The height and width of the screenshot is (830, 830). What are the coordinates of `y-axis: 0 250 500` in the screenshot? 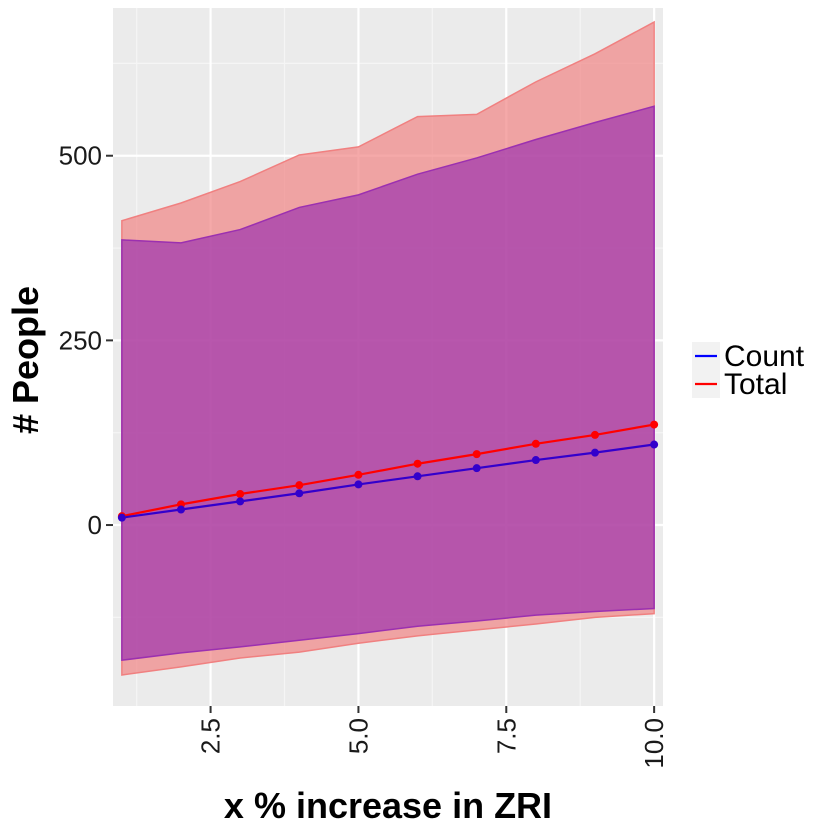 It's located at (86, 340).